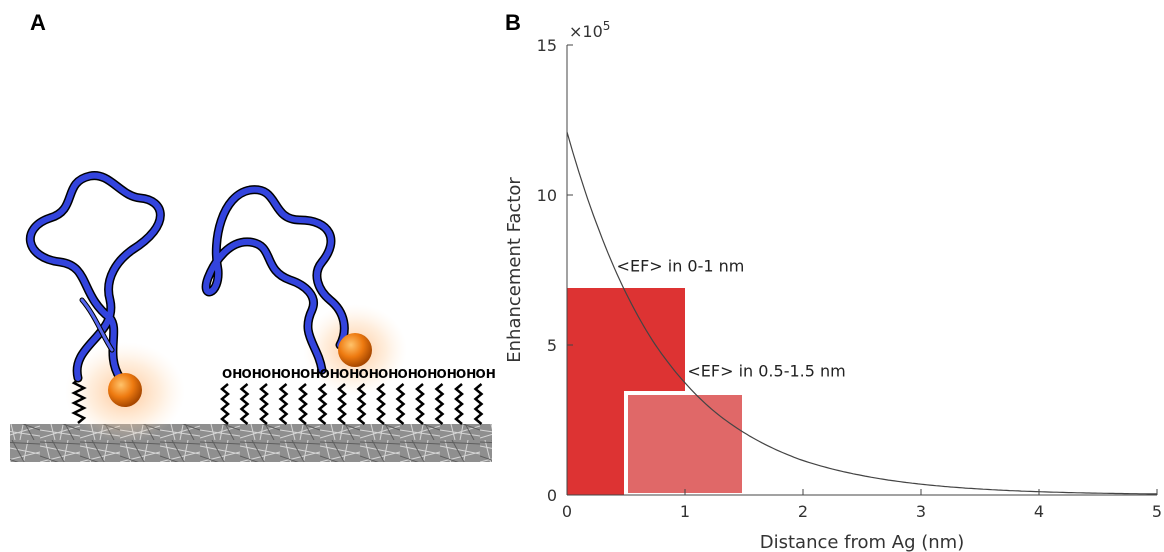 The height and width of the screenshot is (552, 1164). What do you see at coordinates (79, 400) in the screenshot?
I see `linker-chain-left` at bounding box center [79, 400].